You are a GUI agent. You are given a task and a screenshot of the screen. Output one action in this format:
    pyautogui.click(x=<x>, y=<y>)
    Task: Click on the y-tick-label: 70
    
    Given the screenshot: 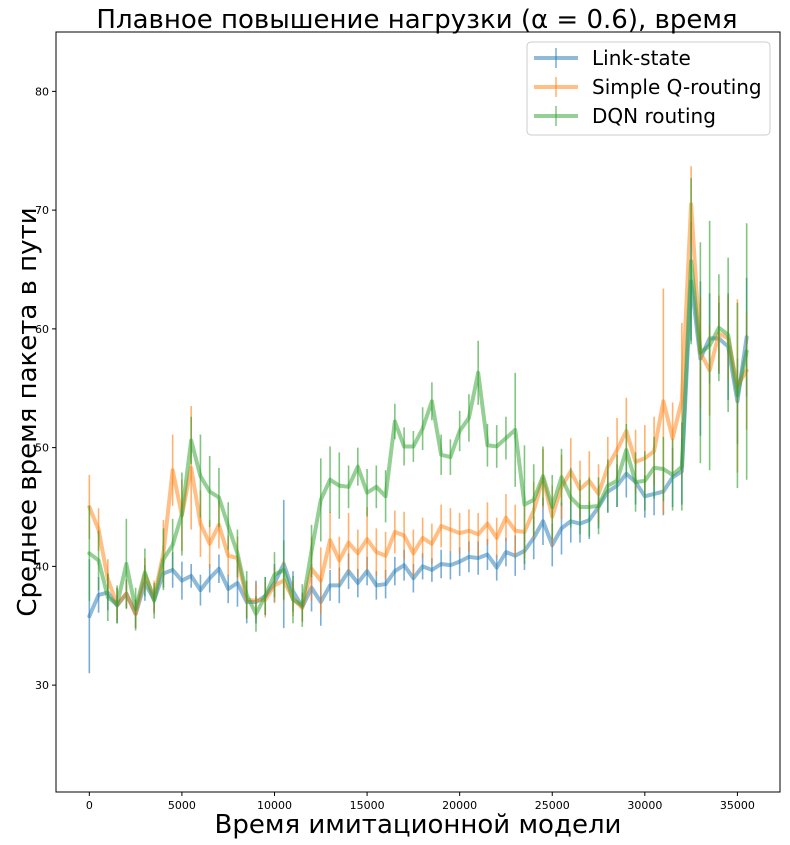 What is the action you would take?
    pyautogui.click(x=42, y=210)
    